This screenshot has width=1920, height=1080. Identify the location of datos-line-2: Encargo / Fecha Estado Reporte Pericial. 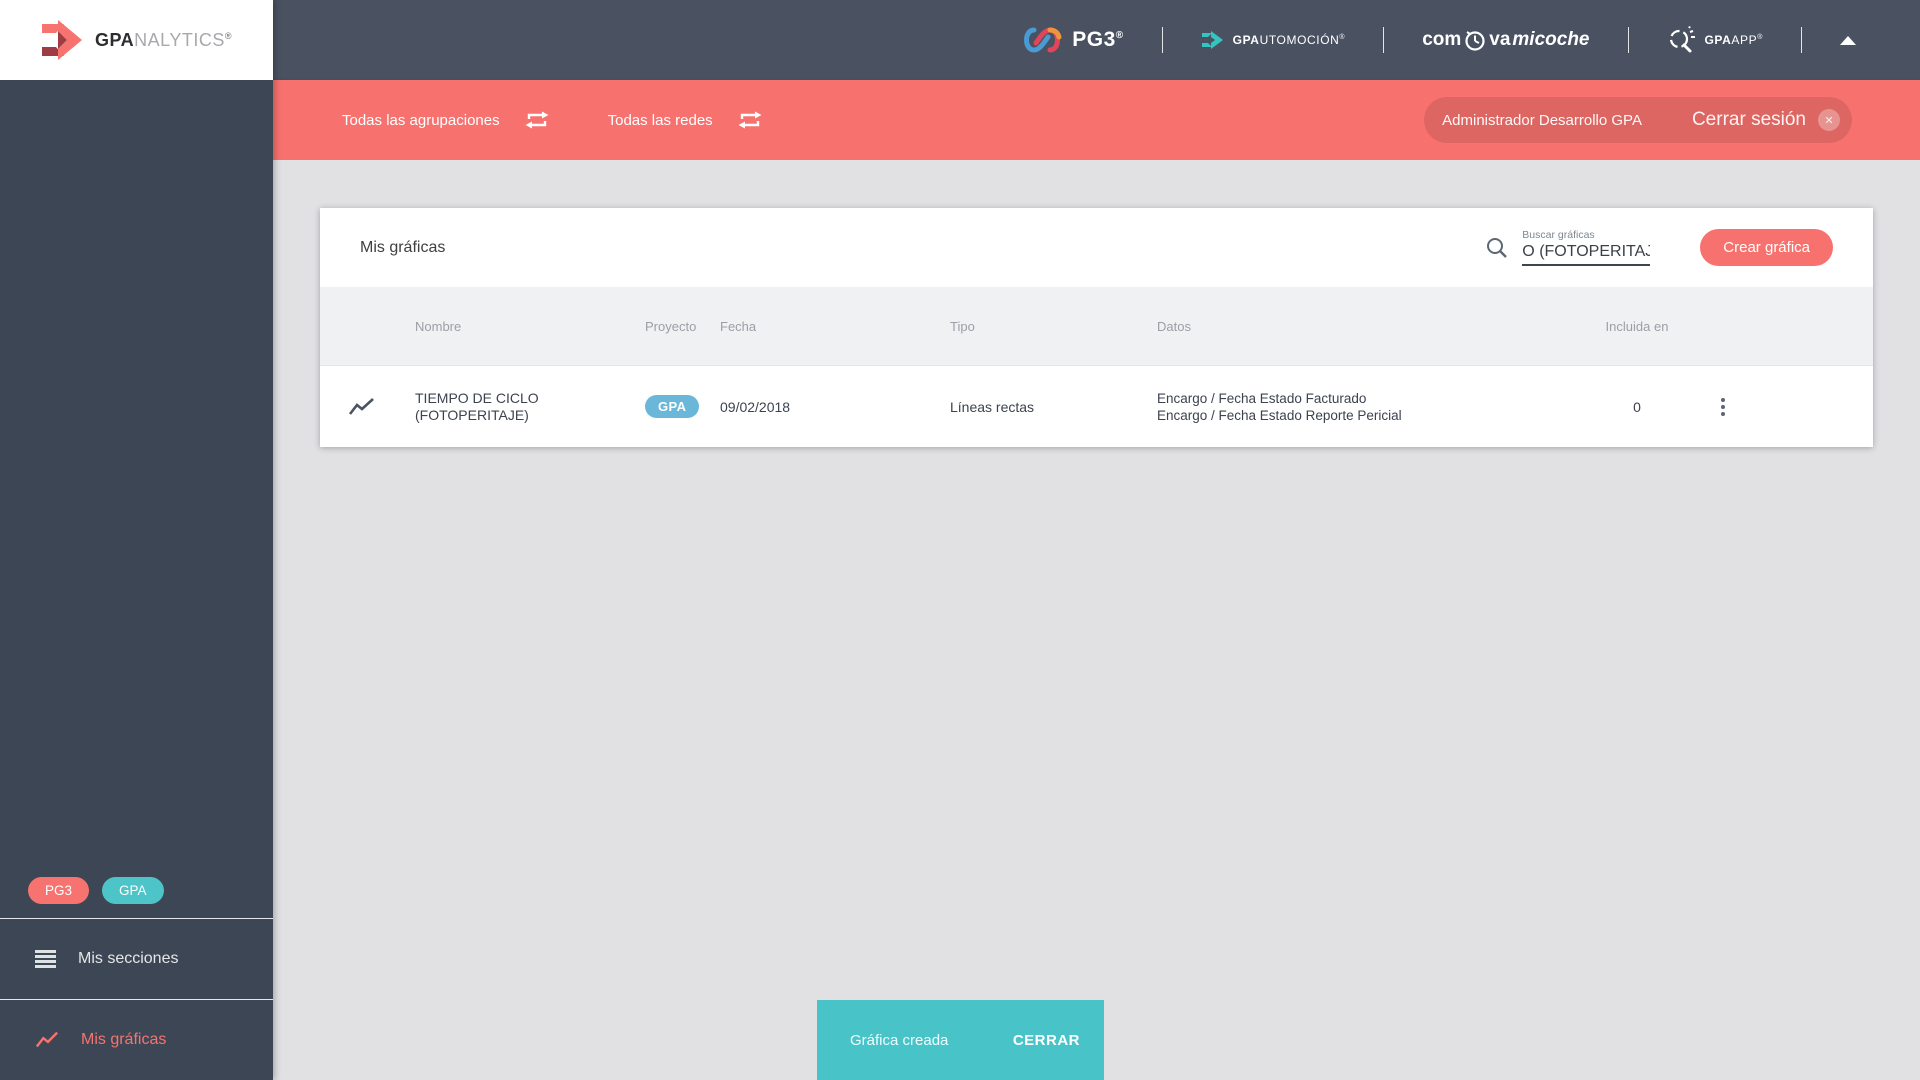
(1279, 415).